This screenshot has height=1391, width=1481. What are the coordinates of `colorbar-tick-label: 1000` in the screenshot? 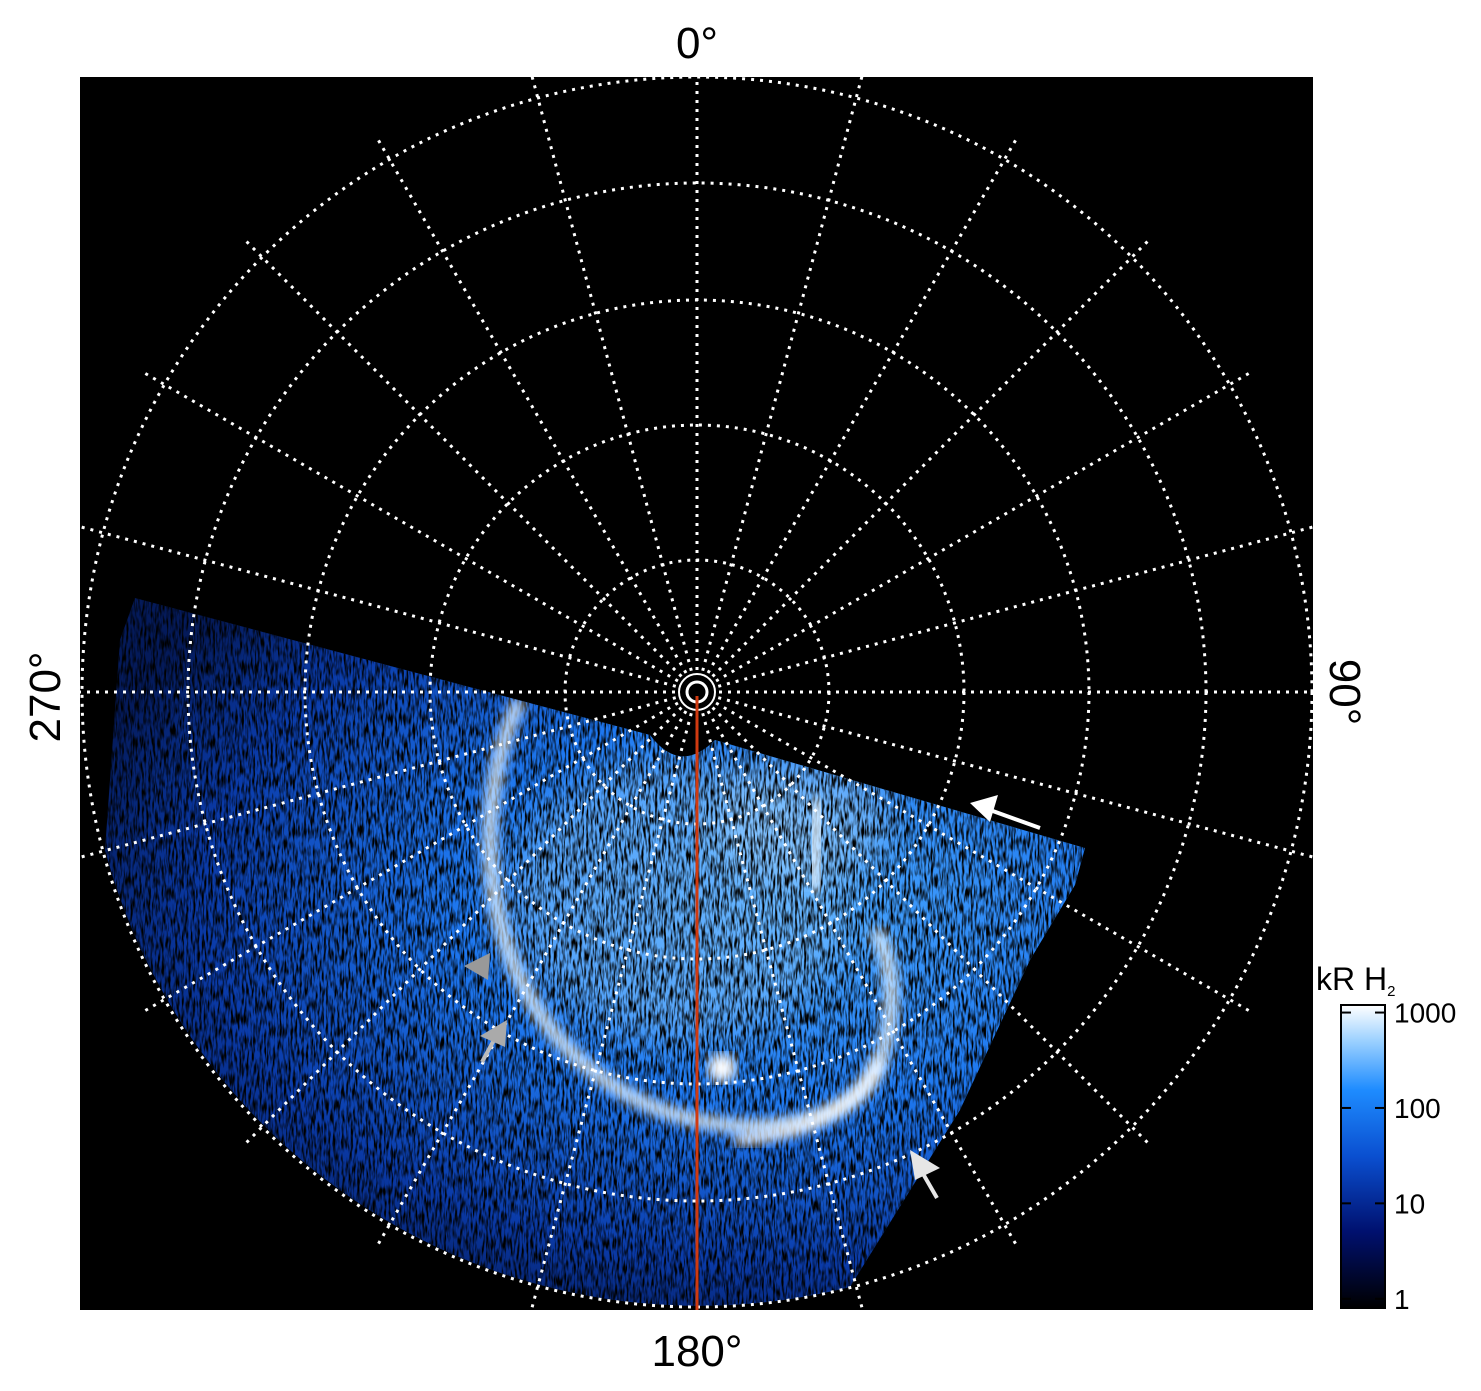 It's located at (1425, 1013).